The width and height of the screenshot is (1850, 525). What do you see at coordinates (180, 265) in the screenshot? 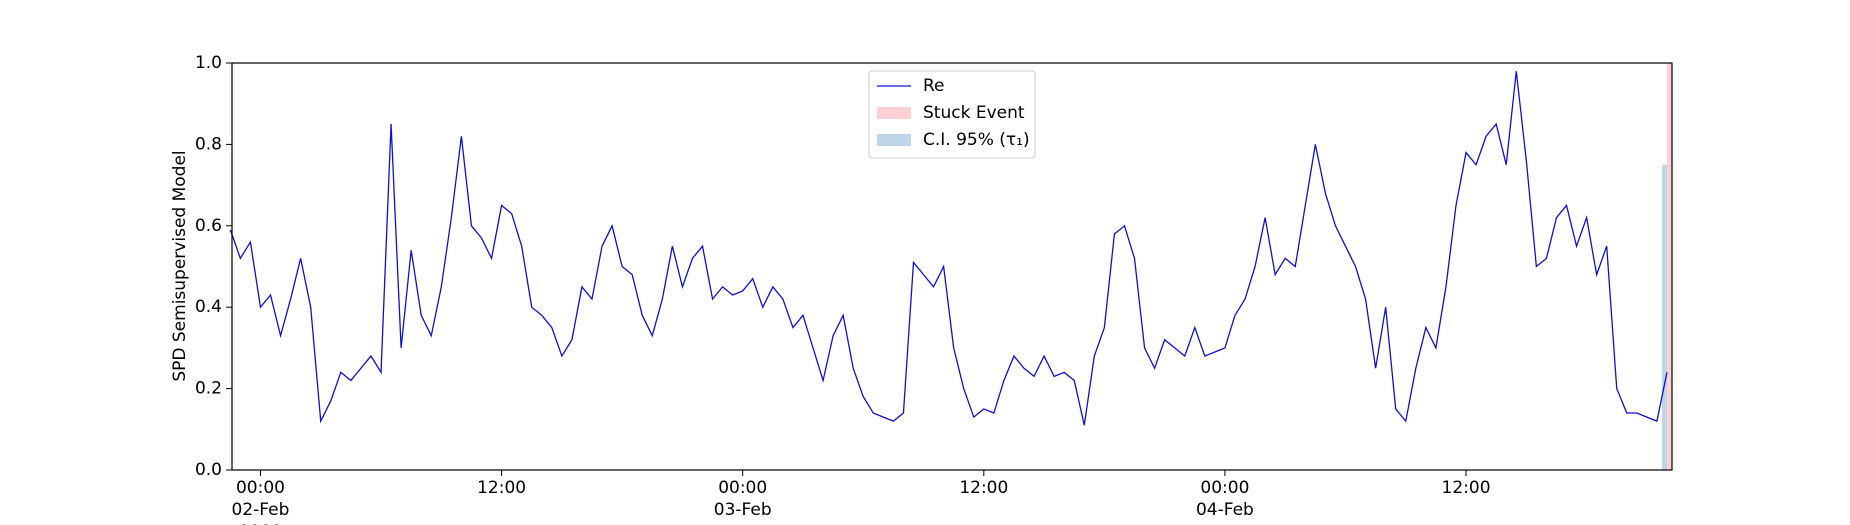
I see `y-axis-label: SPD Semisupervised Model` at bounding box center [180, 265].